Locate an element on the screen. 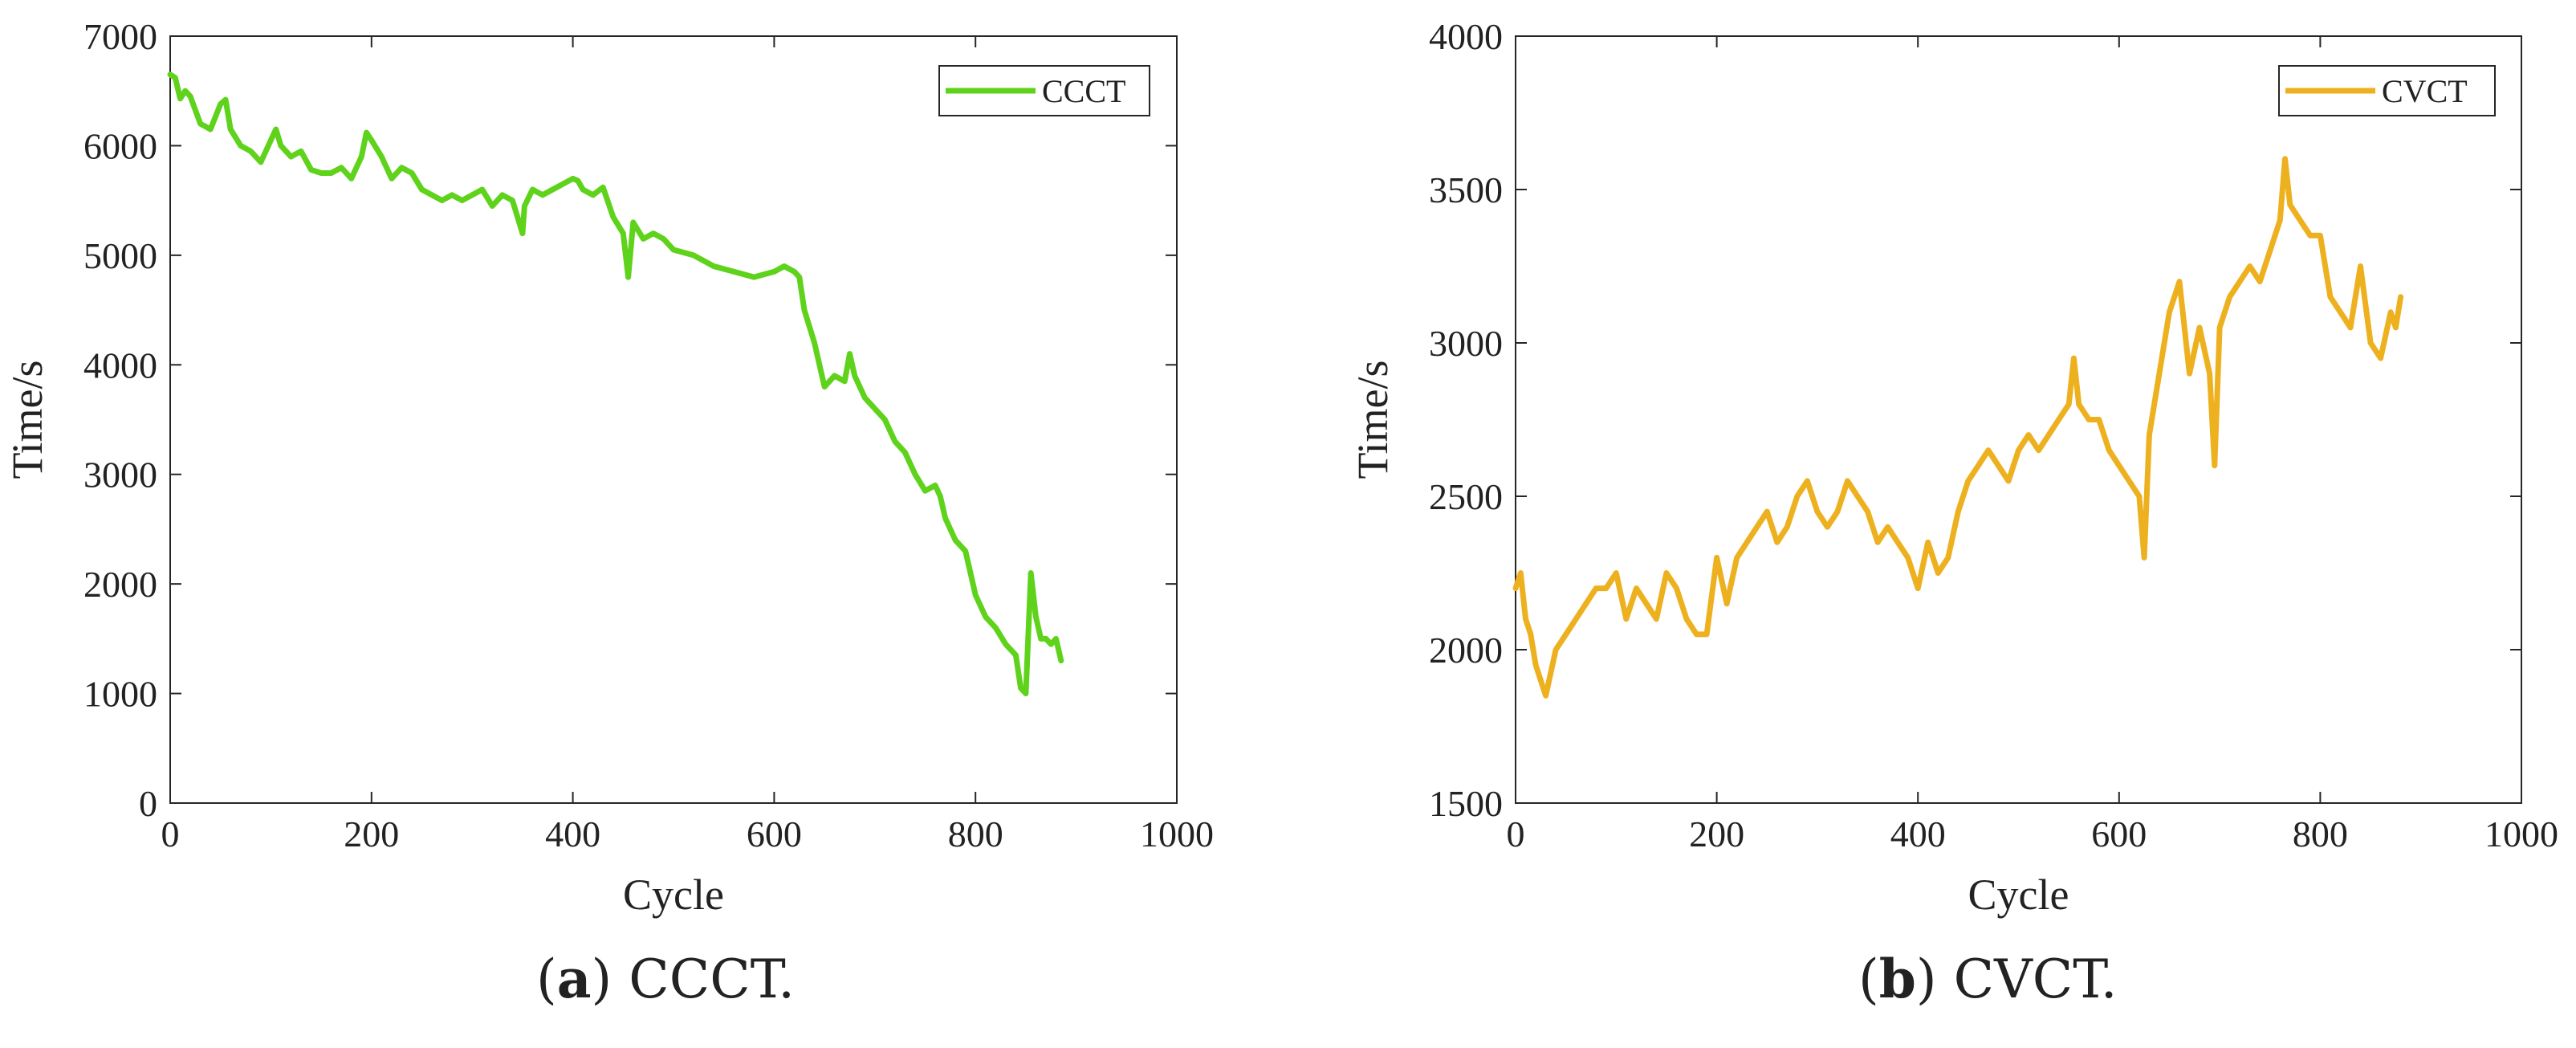  y-tick-label: 6000 is located at coordinates (120, 145).